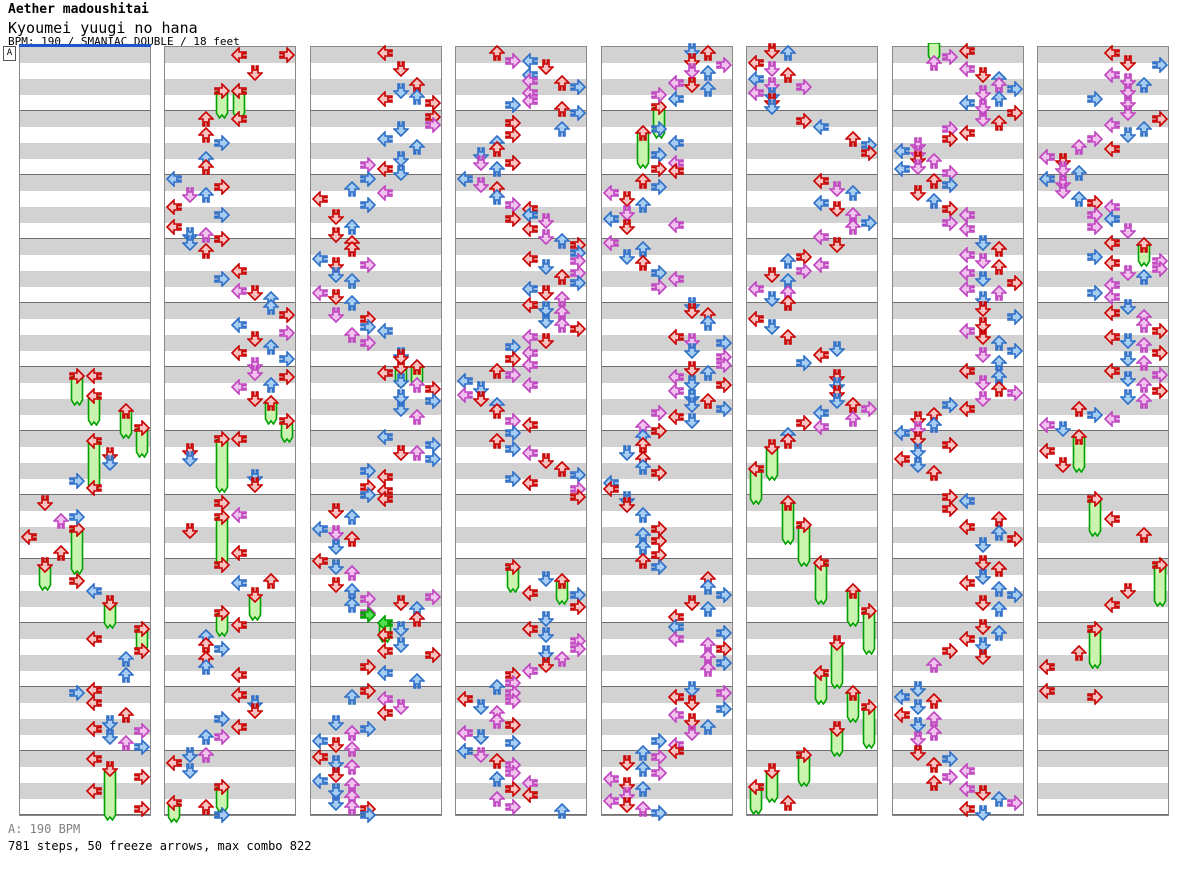  I want to click on chart-title: Aether madoushitai, so click(78, 9).